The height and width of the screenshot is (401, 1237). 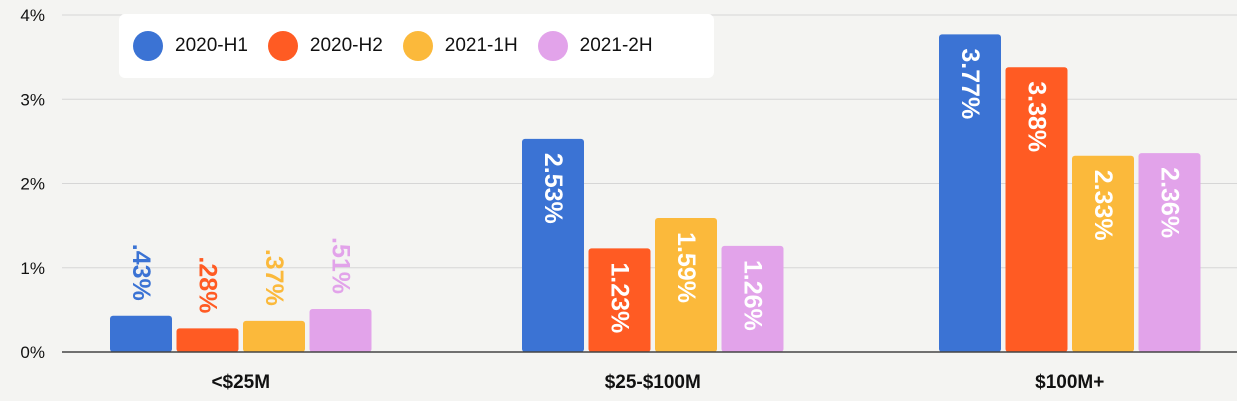 I want to click on data-label: 2.36%, so click(x=1170, y=202).